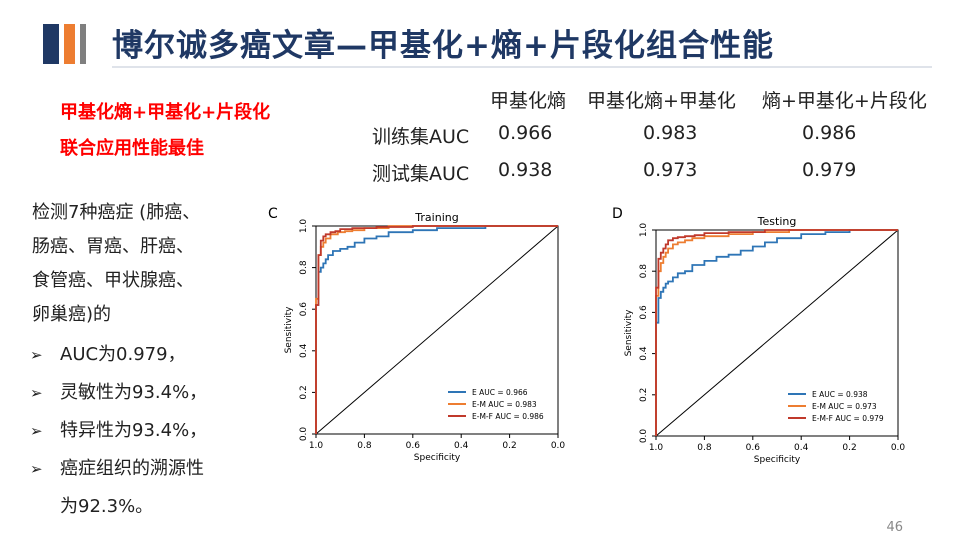 The height and width of the screenshot is (547, 979). What do you see at coordinates (617, 214) in the screenshot?
I see `panel-label-d: D` at bounding box center [617, 214].